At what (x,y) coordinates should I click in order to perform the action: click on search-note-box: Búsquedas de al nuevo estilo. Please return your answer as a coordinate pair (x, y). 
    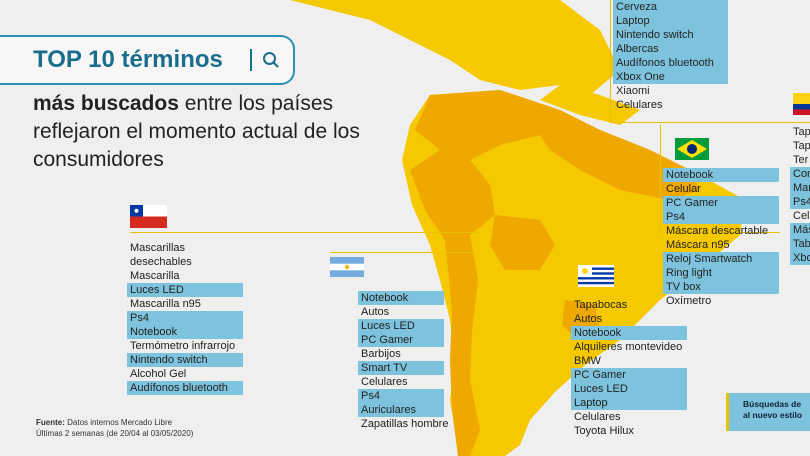
    Looking at the image, I should click on (768, 412).